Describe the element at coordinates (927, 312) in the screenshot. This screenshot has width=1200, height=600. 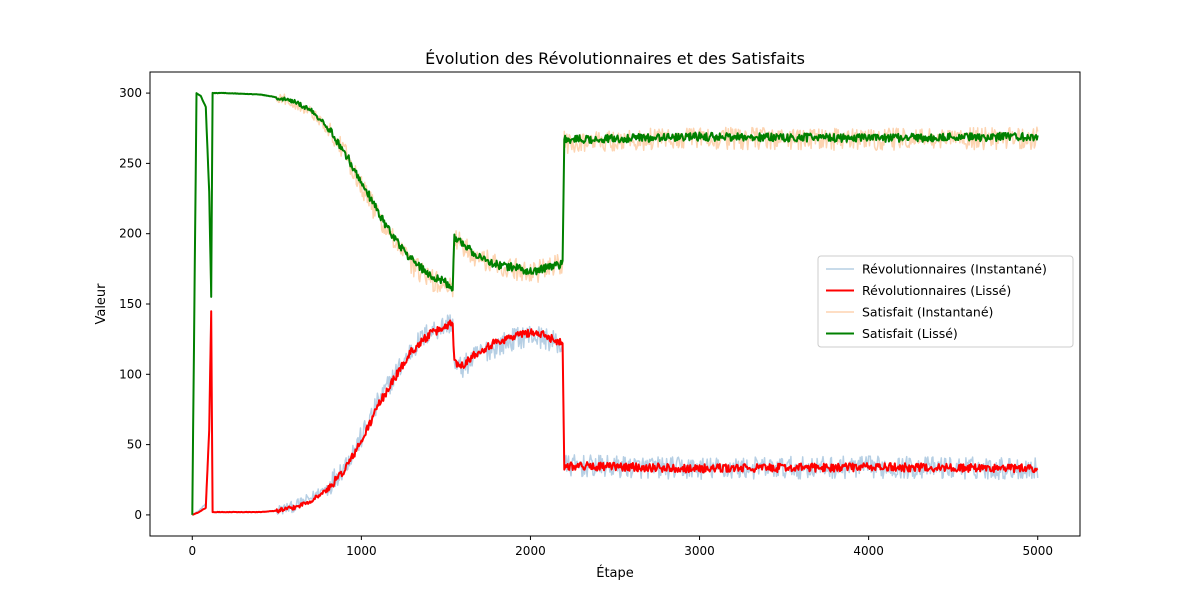
I see `legend-label-3: Satisfait (Instantané)` at that location.